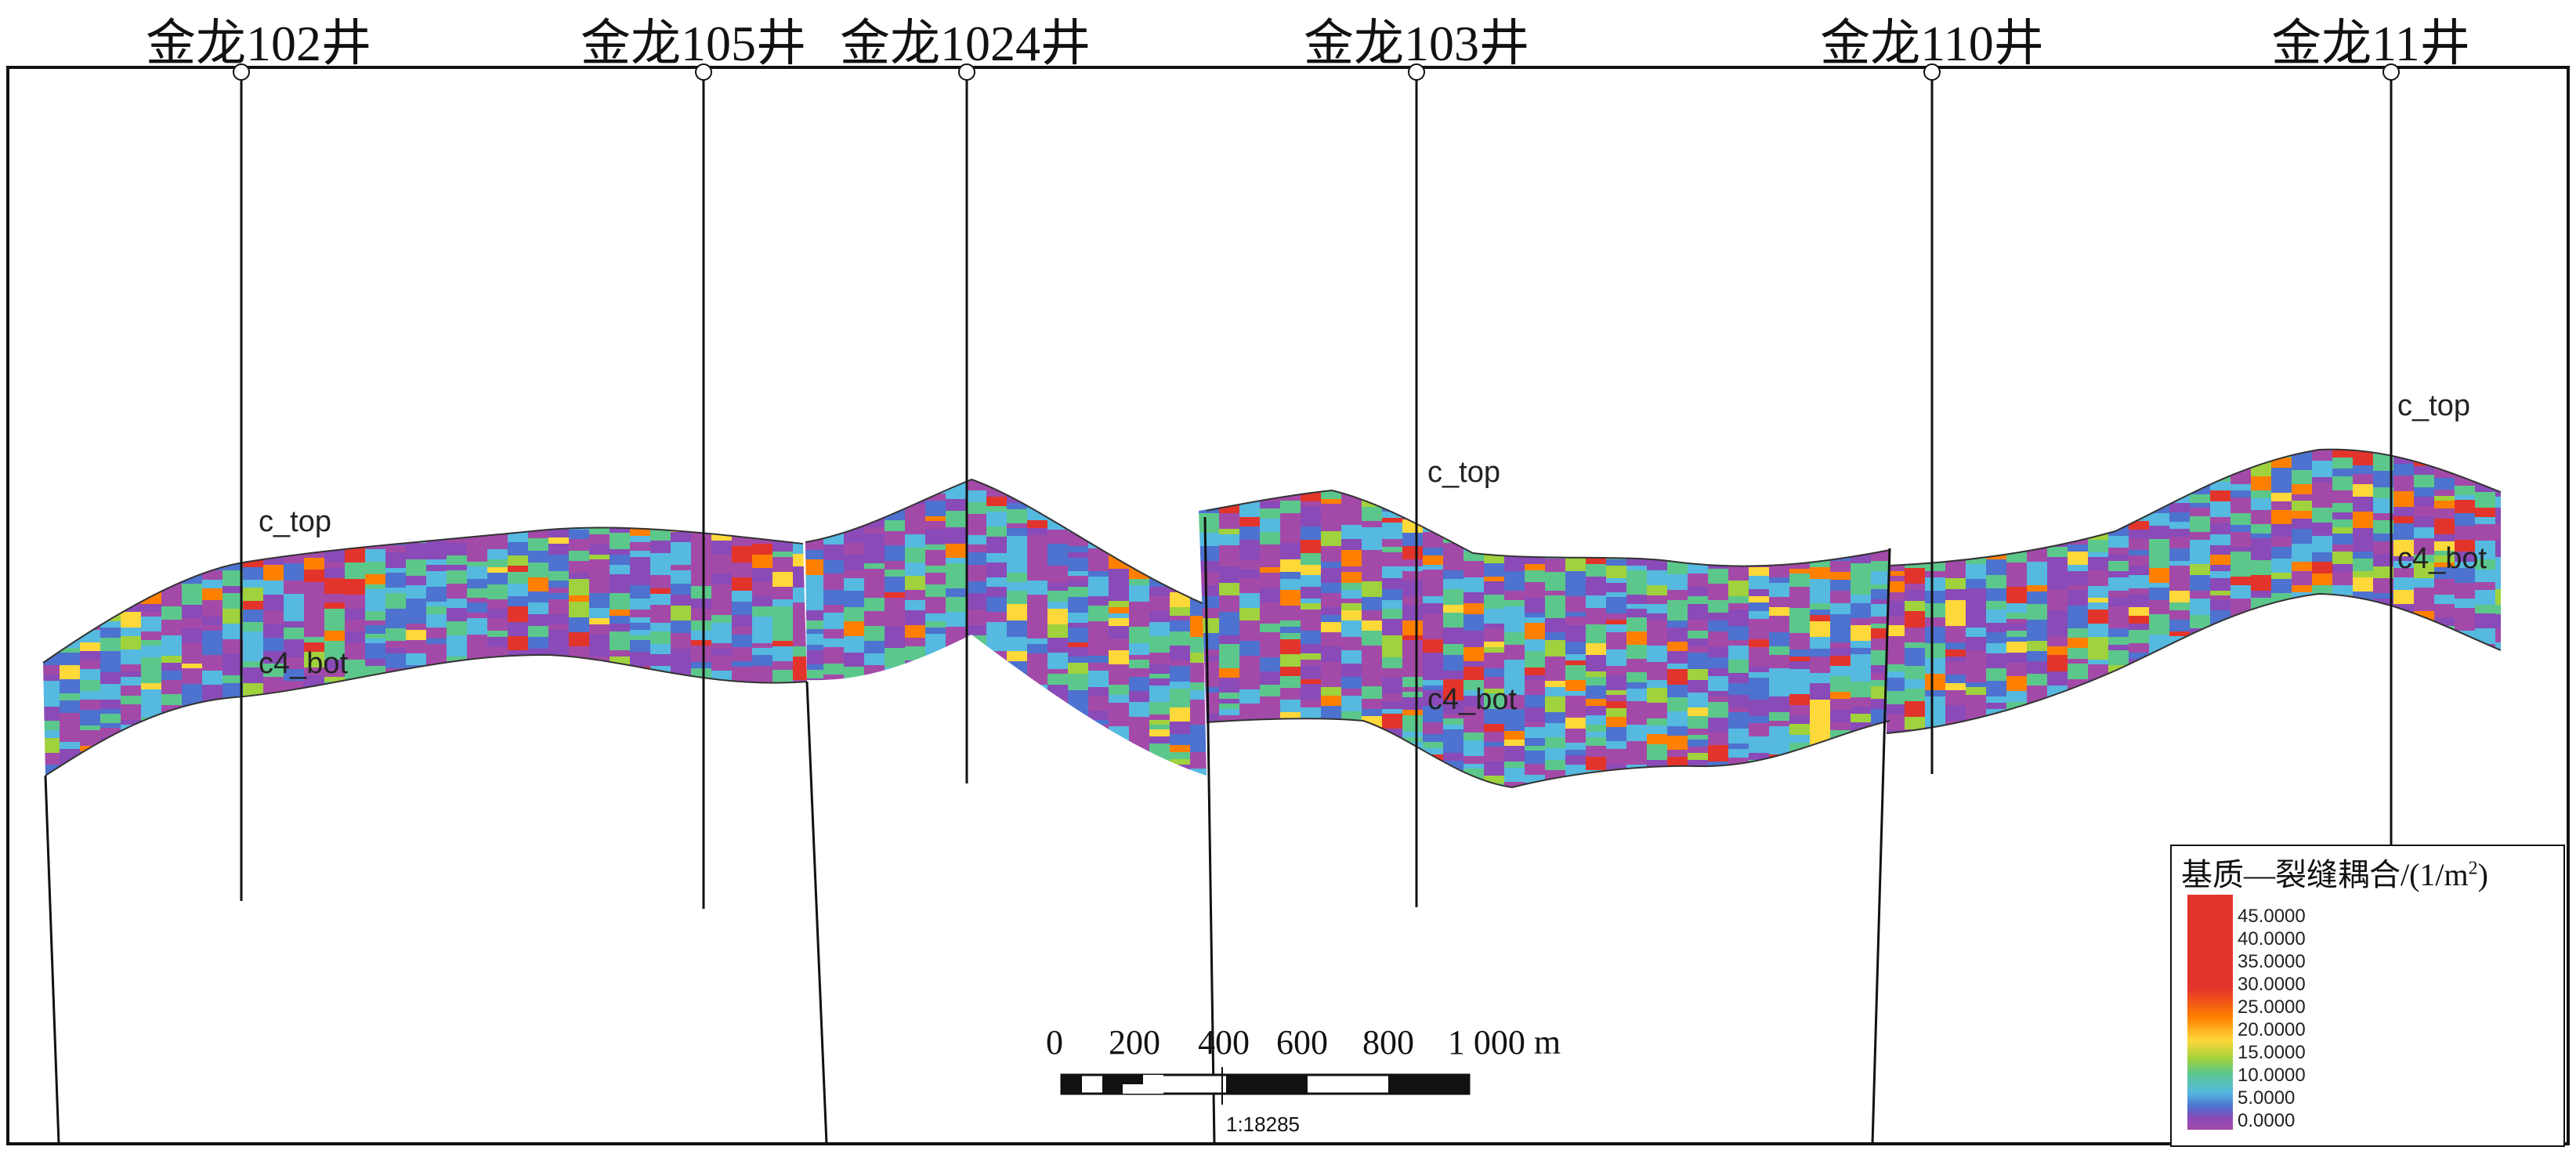 Image resolution: width=2576 pixels, height=1154 pixels. What do you see at coordinates (1932, 43) in the screenshot?
I see `well-label: 金龙110井` at bounding box center [1932, 43].